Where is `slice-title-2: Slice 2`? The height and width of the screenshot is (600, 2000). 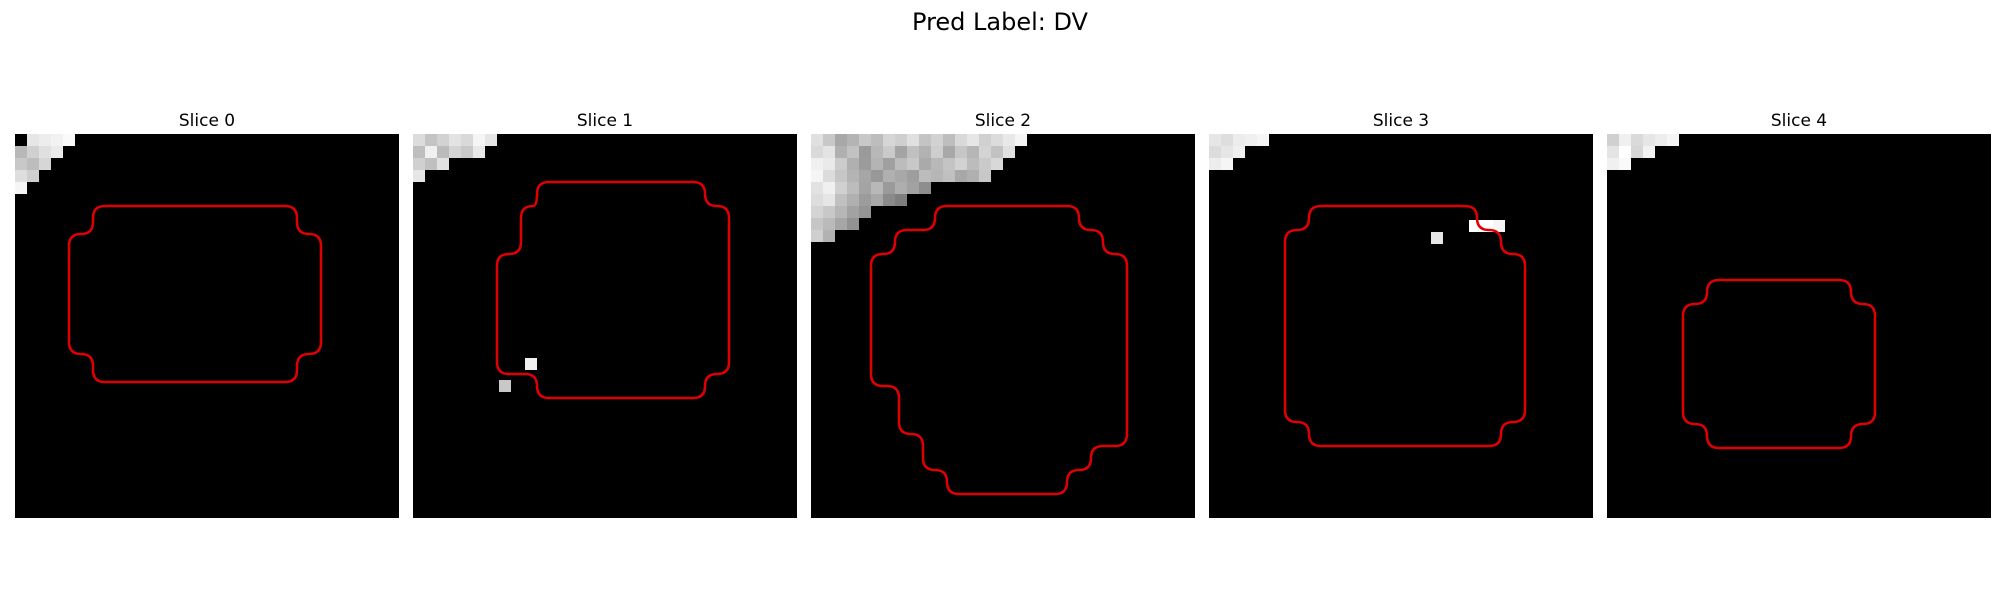
slice-title-2: Slice 2 is located at coordinates (1003, 121).